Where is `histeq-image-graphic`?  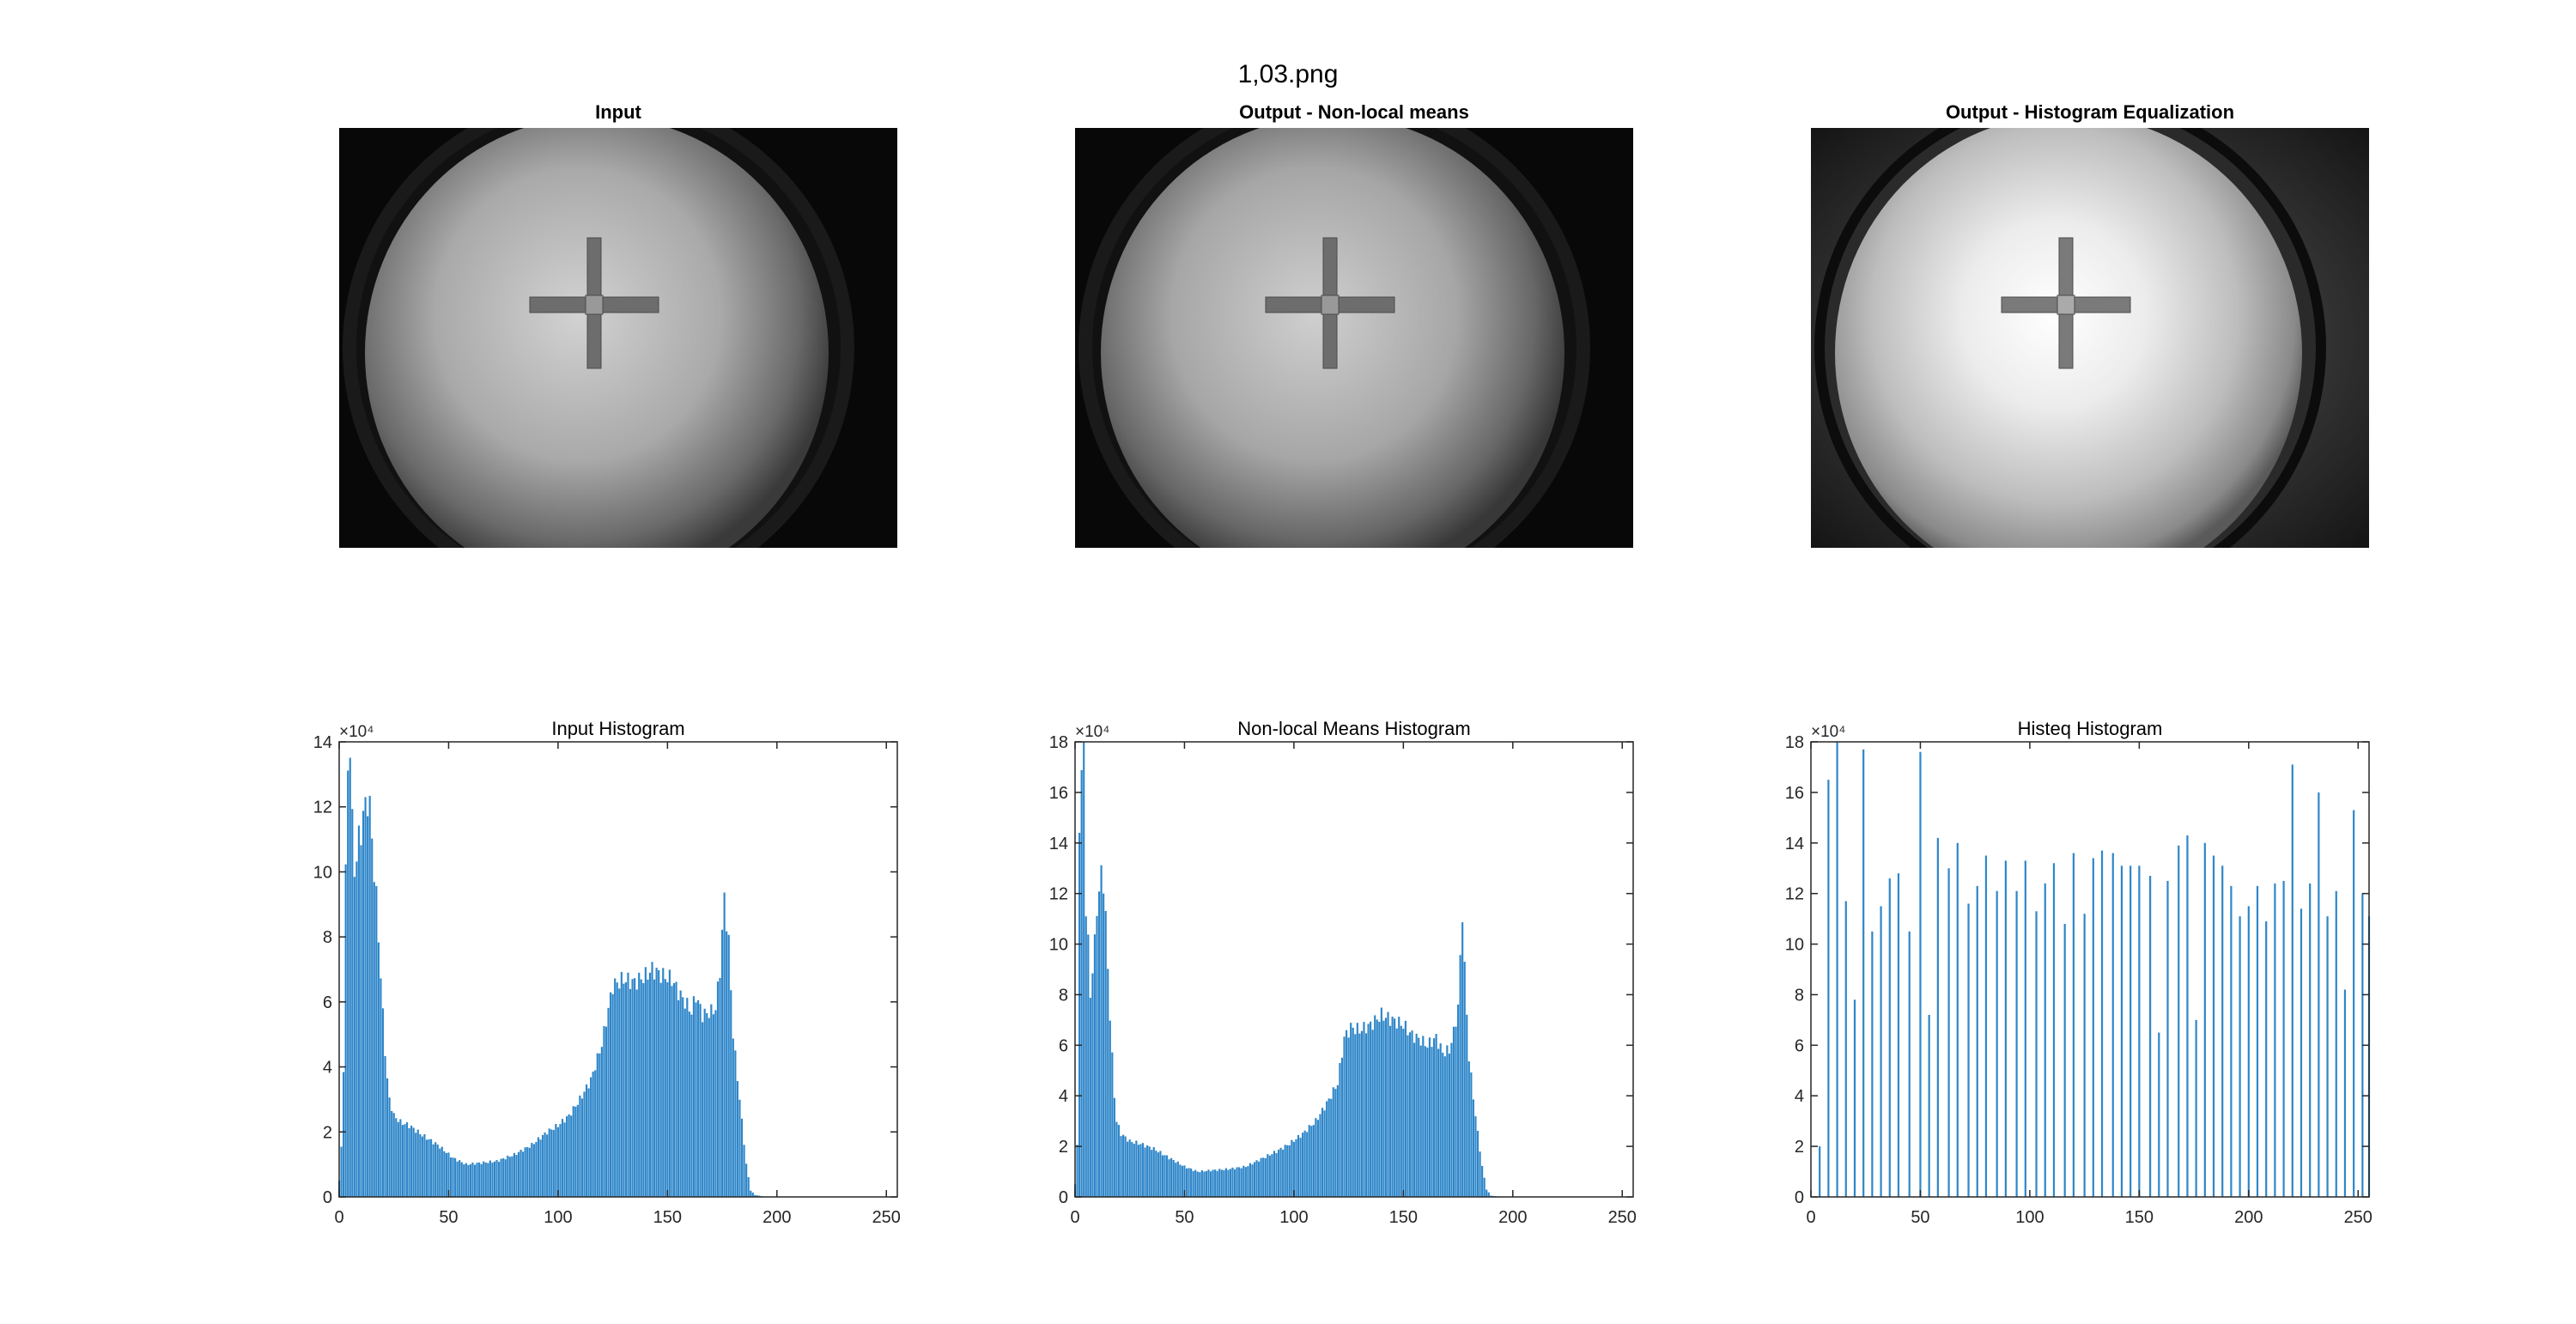
histeq-image-graphic is located at coordinates (2090, 338).